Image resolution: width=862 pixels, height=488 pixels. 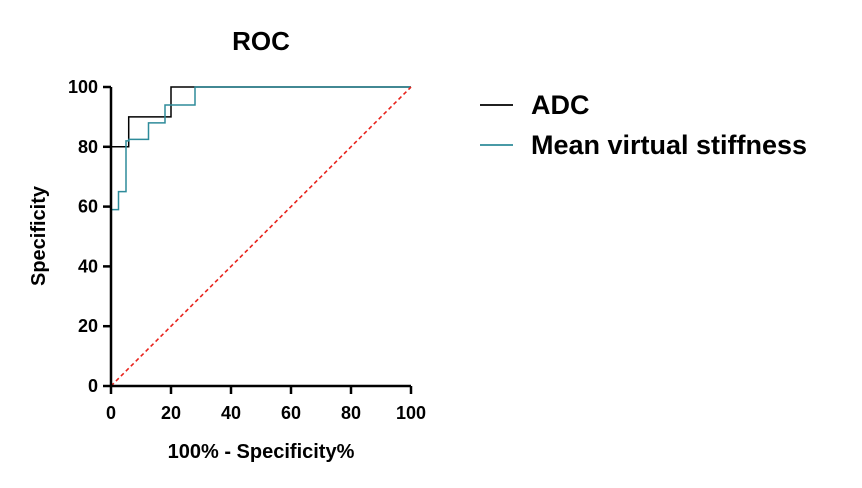 What do you see at coordinates (88, 266) in the screenshot?
I see `y-tick-label-40: 40` at bounding box center [88, 266].